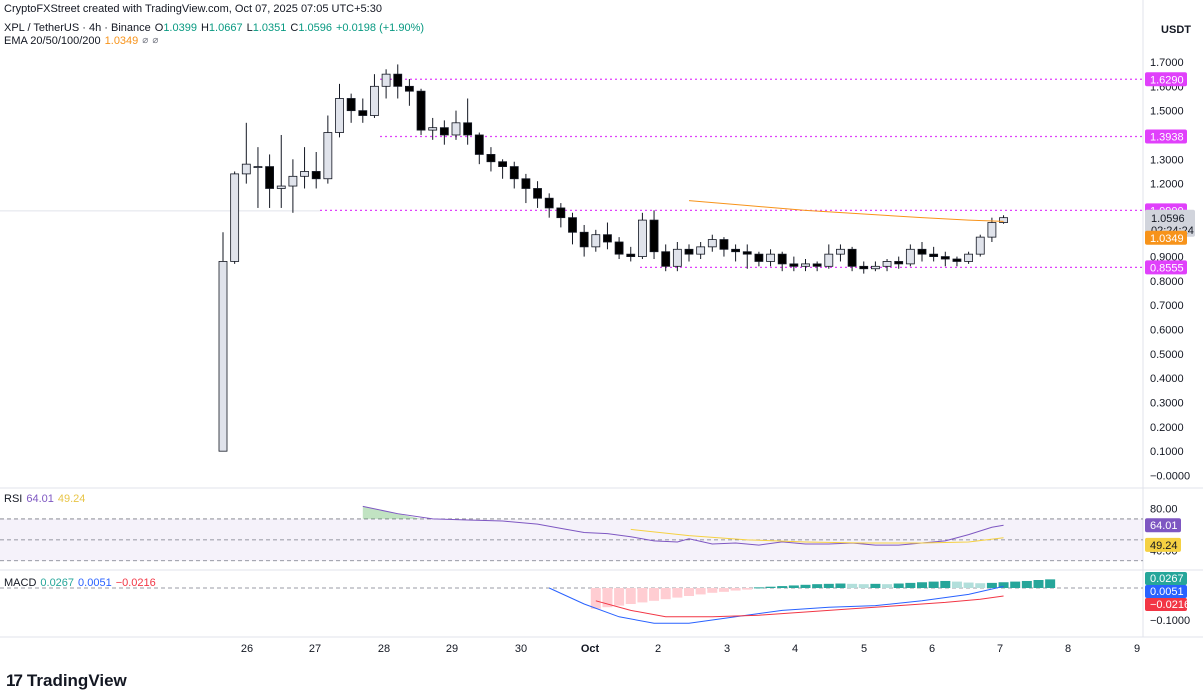  I want to click on settings-icon: ⌀, so click(155, 40).